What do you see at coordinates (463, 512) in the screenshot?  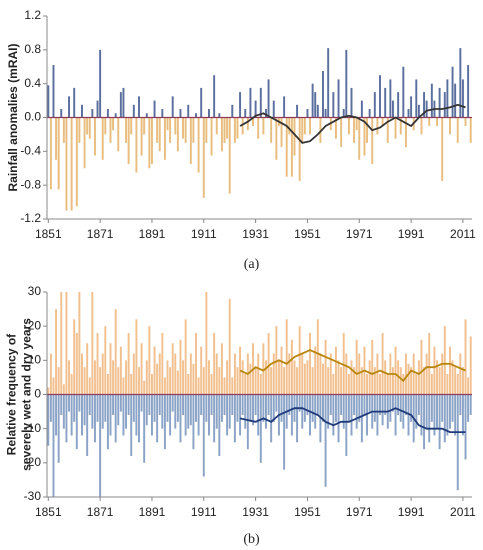 I see `x-tick-label: 2011` at bounding box center [463, 512].